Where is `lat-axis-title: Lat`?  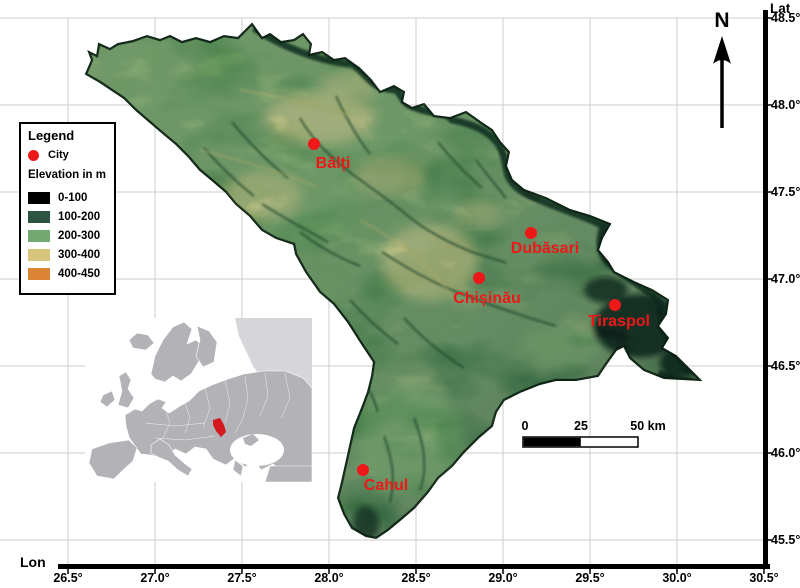 lat-axis-title: Lat is located at coordinates (780, 8).